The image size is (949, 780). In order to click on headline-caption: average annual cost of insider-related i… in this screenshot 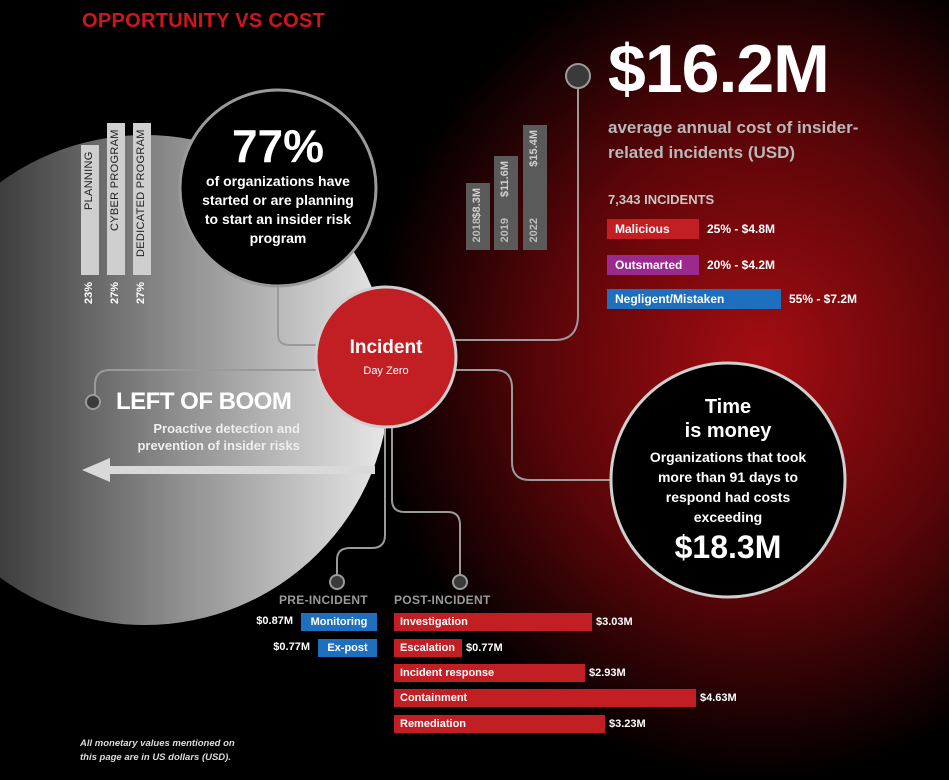, I will do `click(733, 140)`.